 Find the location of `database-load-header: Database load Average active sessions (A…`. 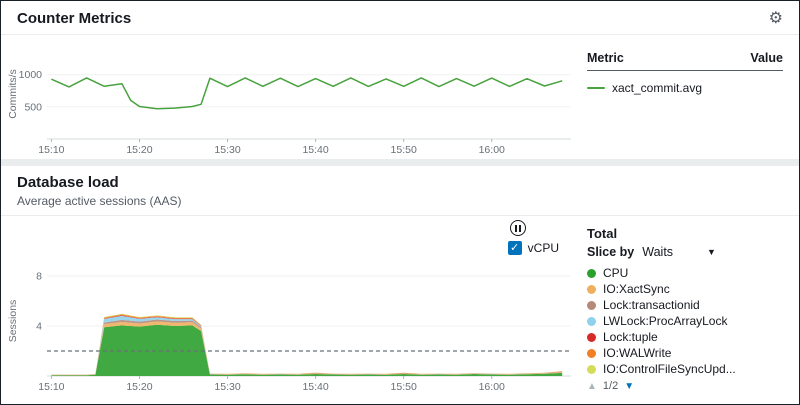

database-load-header: Database load Average active sessions (A… is located at coordinates (400, 191).